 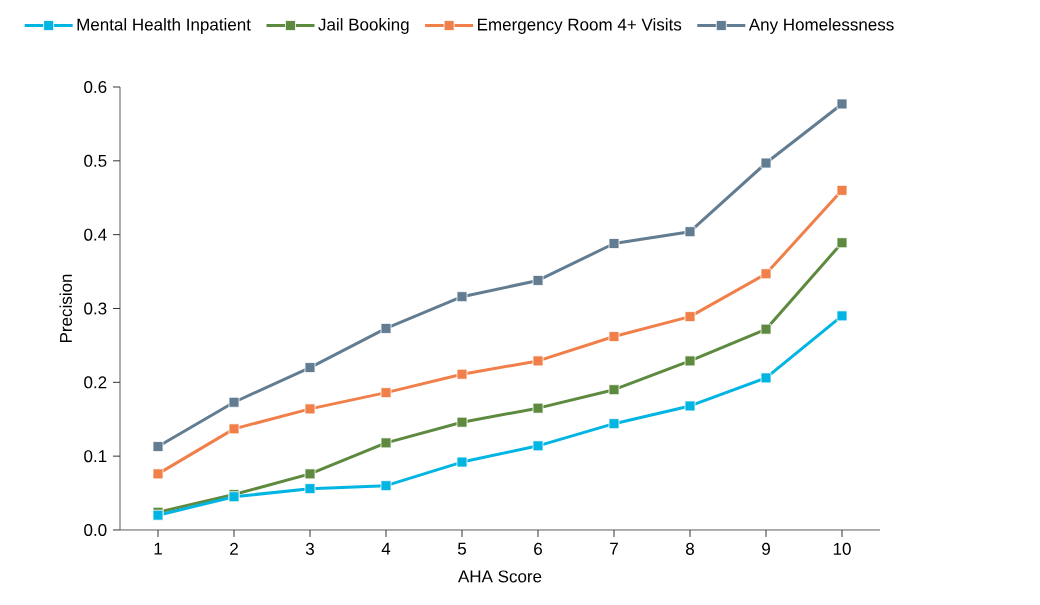 I want to click on x-tick-label: 2, so click(x=234, y=548).